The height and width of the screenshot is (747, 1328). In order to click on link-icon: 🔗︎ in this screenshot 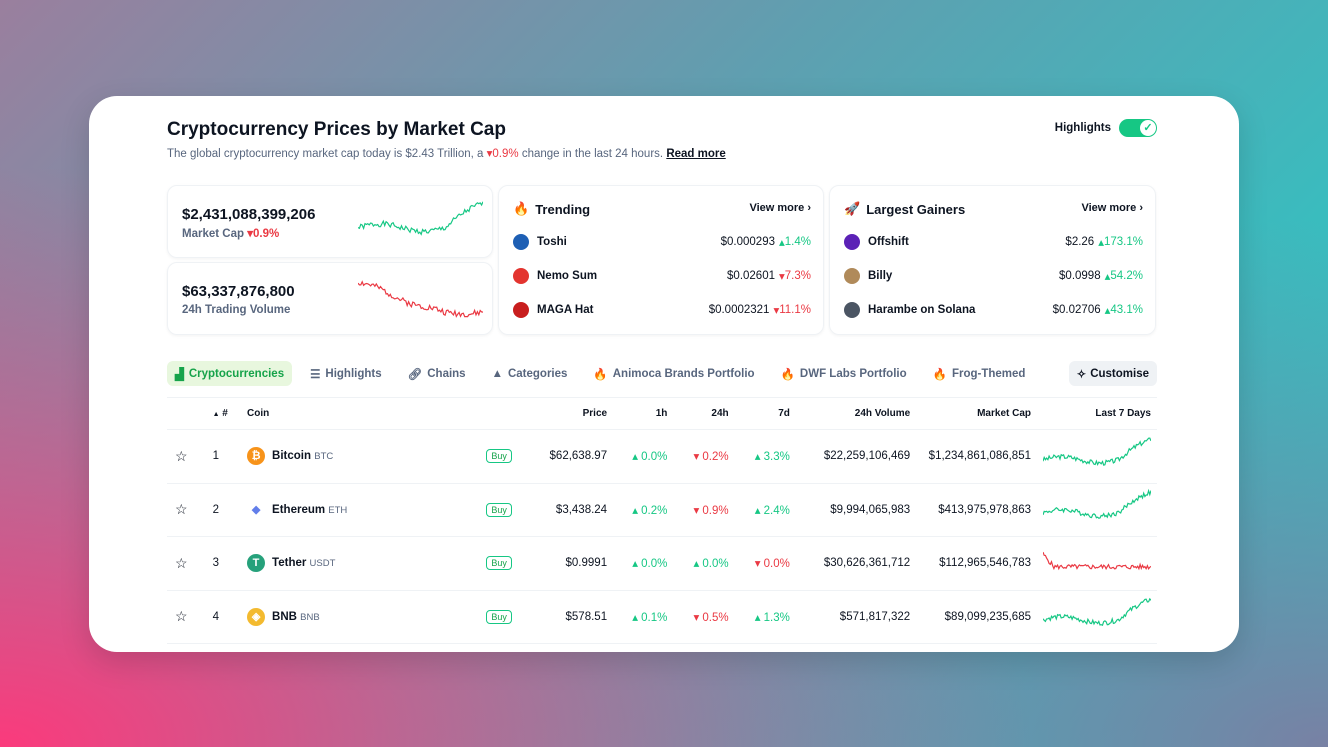, I will do `click(415, 374)`.